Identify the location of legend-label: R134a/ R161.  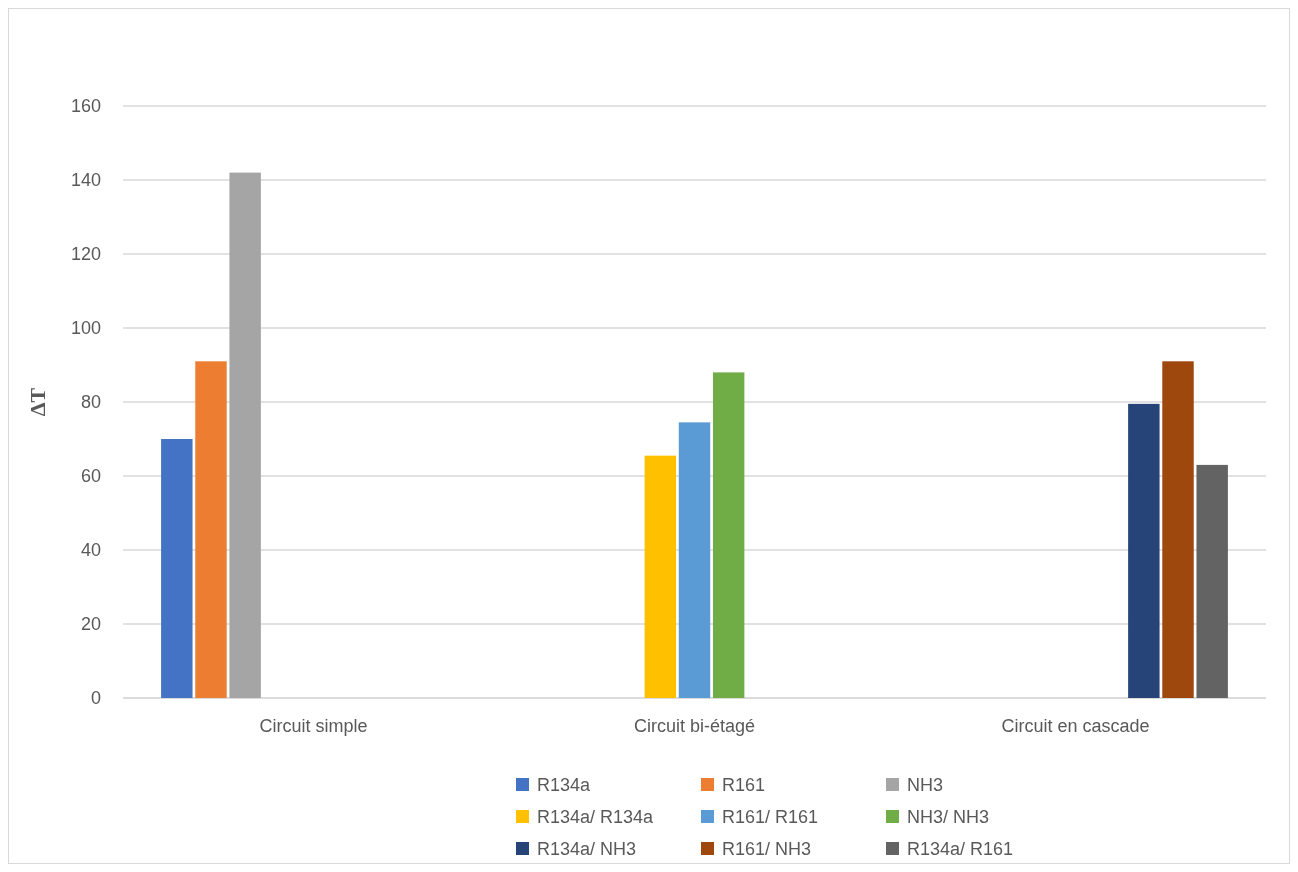
(960, 849).